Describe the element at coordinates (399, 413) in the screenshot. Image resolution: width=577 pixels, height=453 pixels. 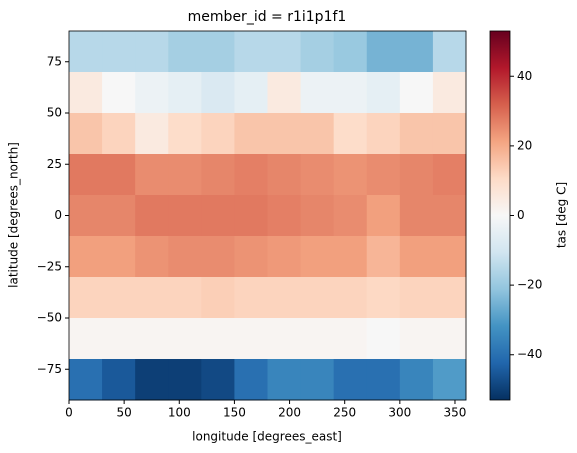
I see `x-tick-label: 300` at that location.